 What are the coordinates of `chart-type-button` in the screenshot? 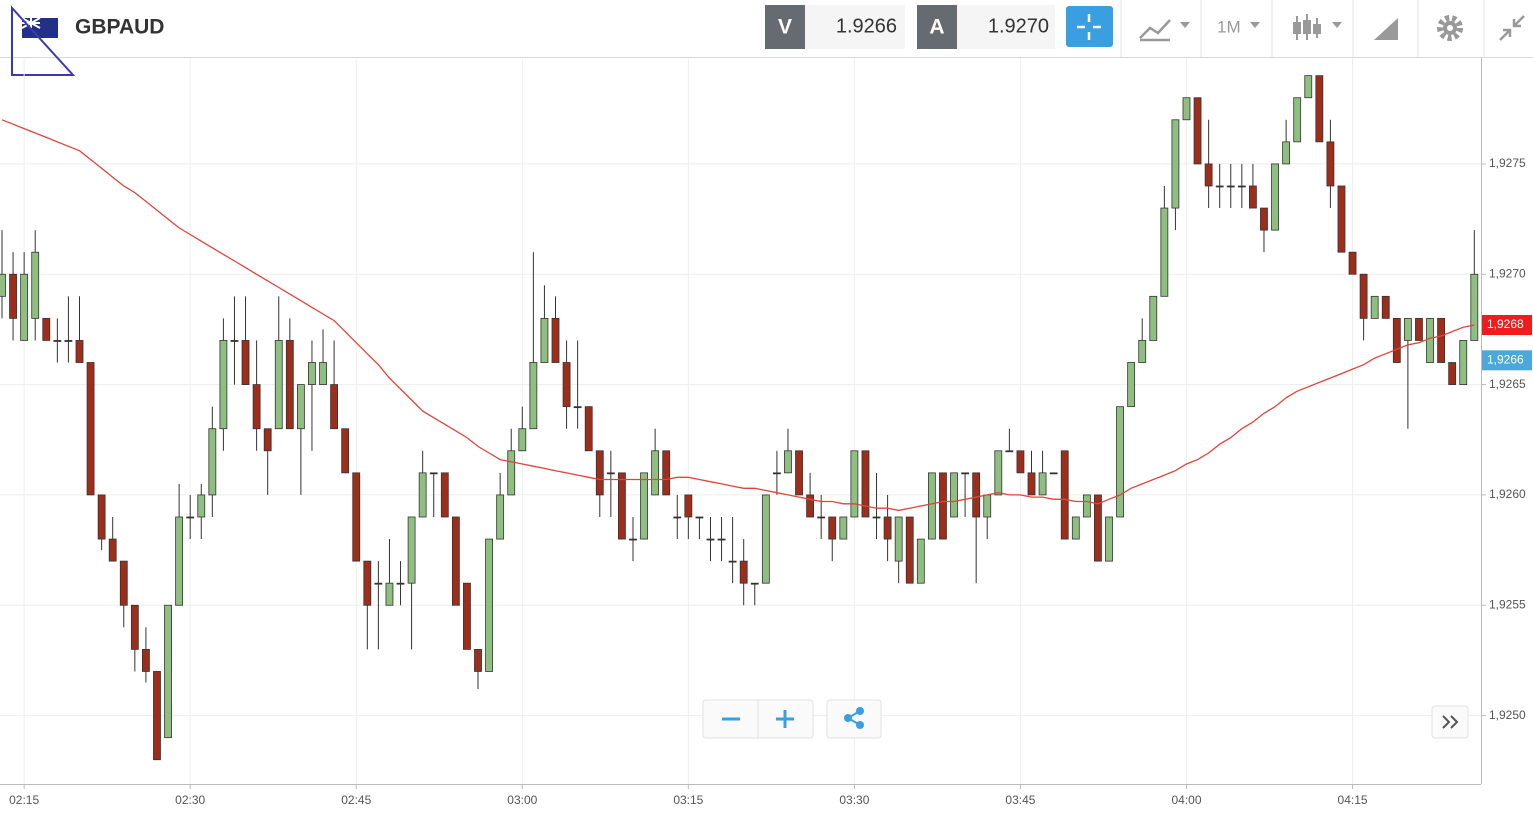 It's located at (1155, 30).